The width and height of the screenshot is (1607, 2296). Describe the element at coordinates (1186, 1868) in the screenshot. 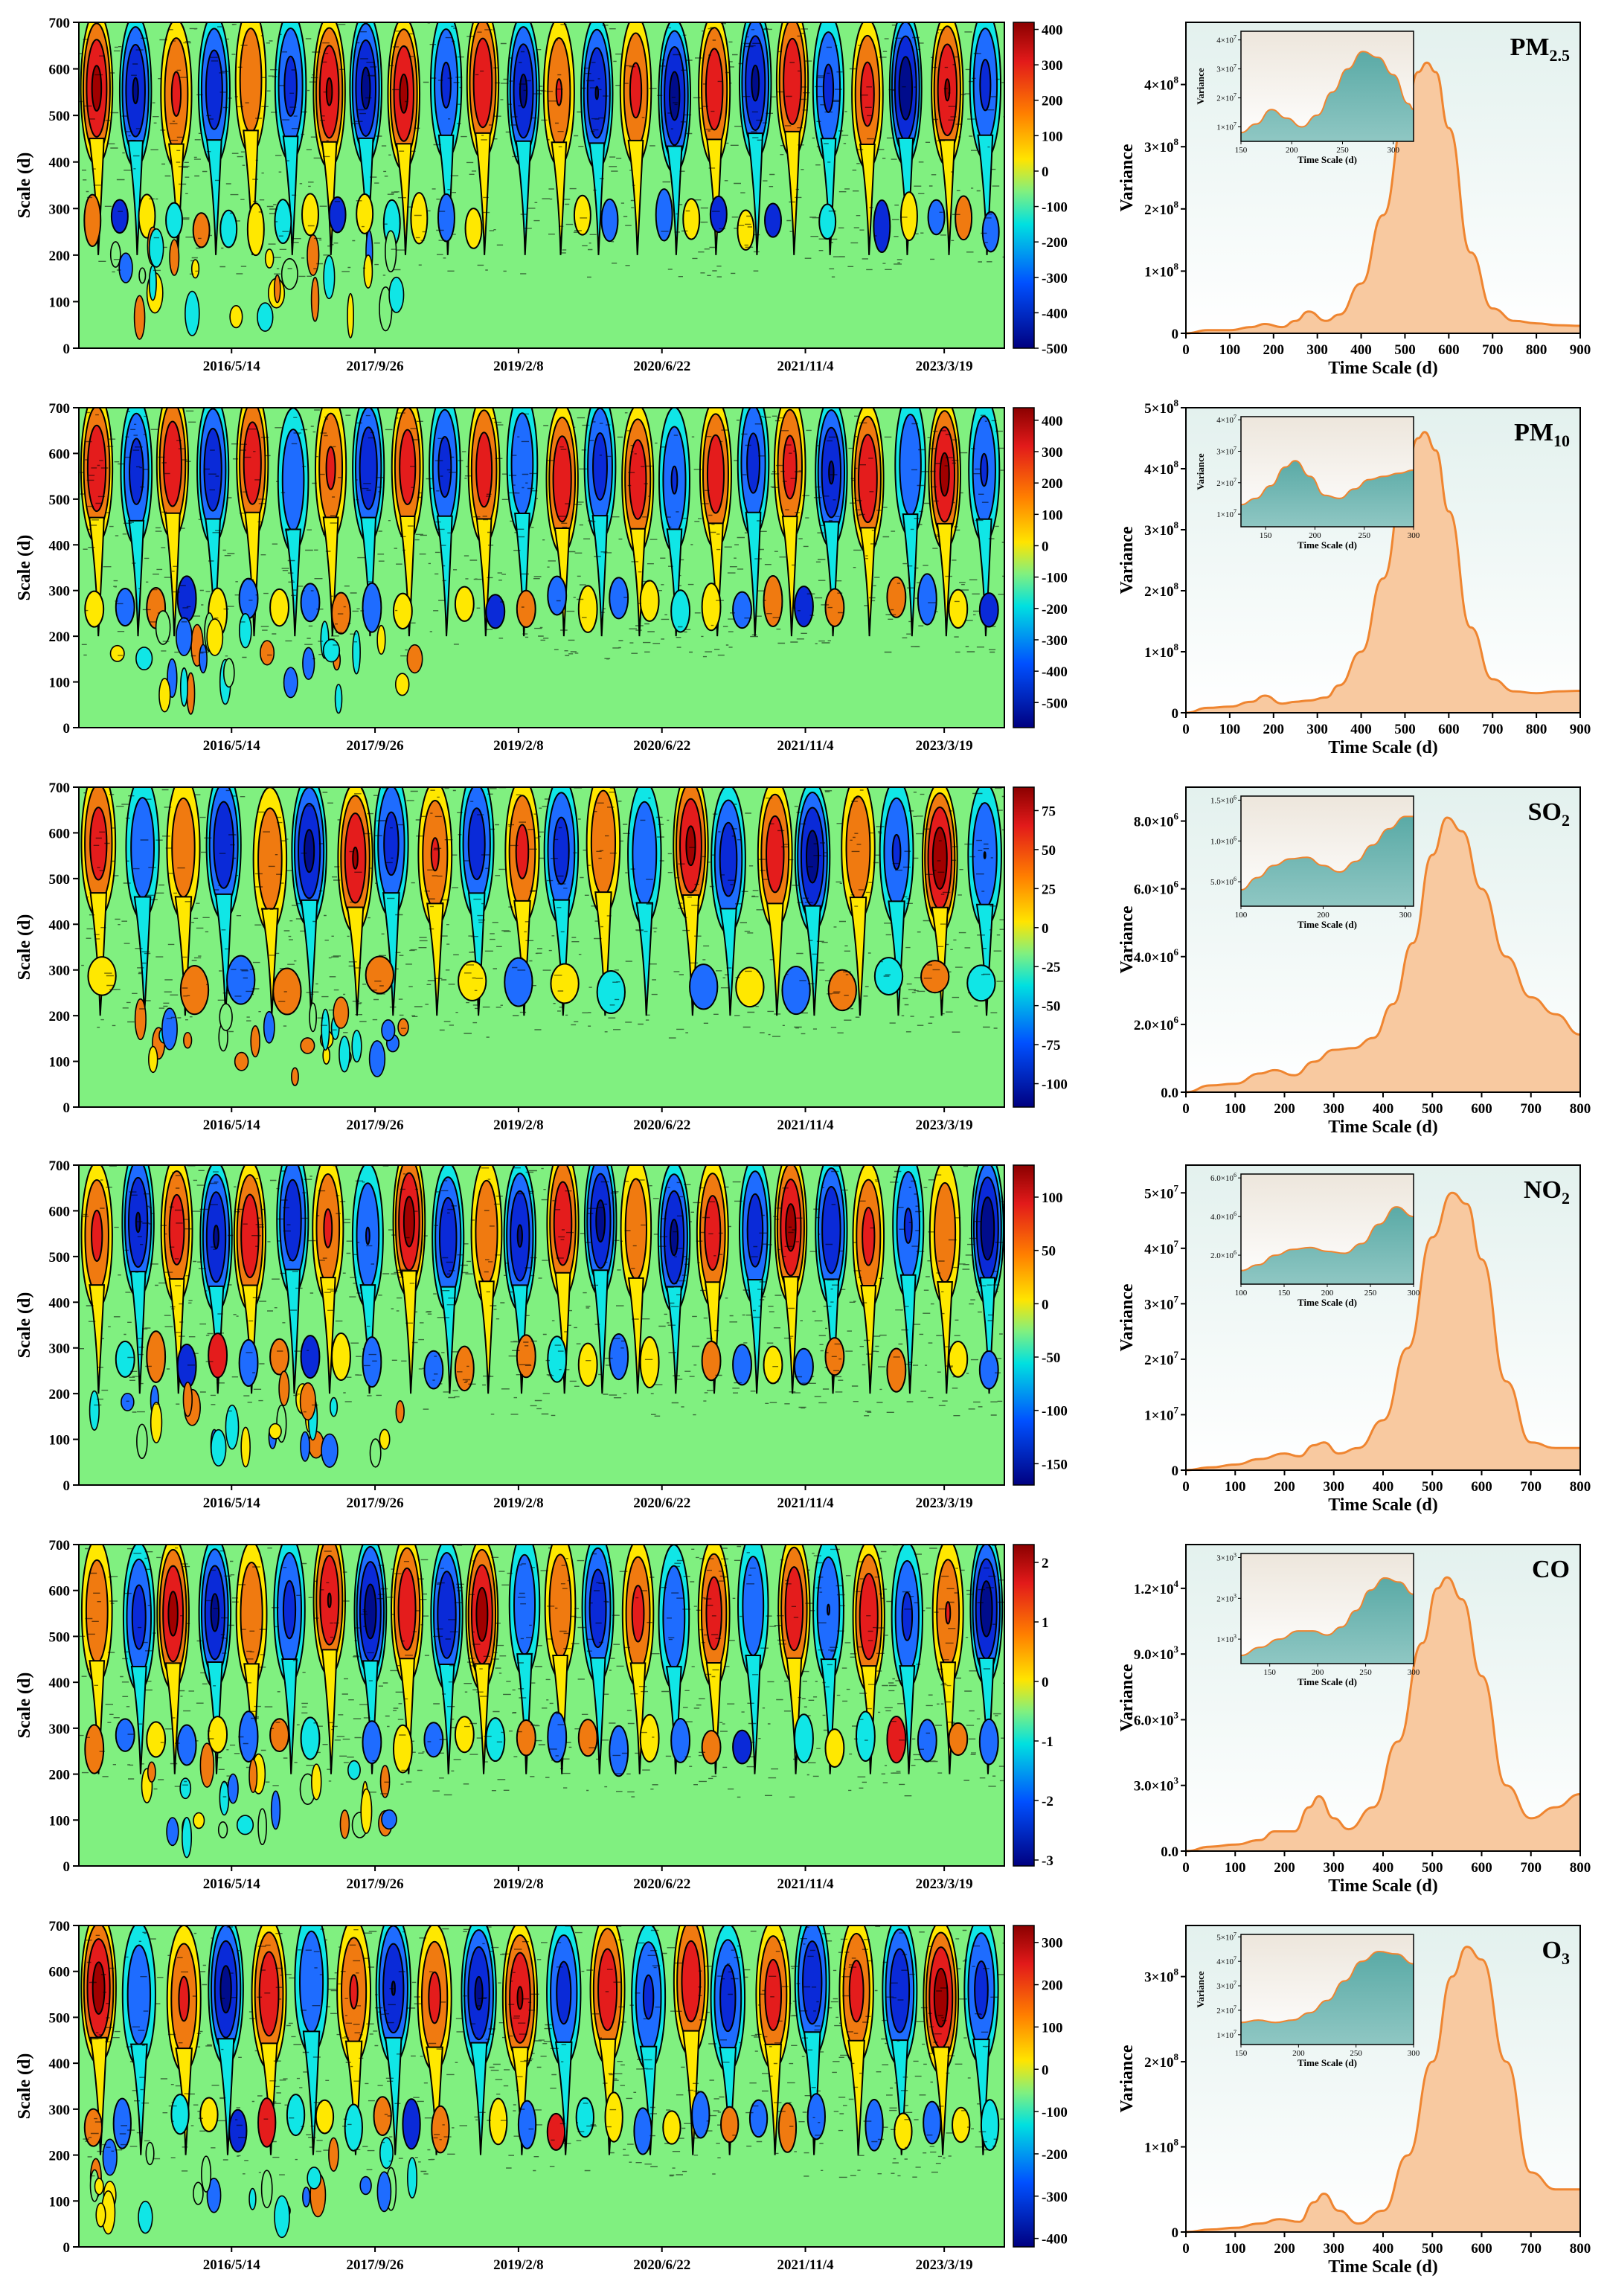

I see `x-tick-label: 0` at that location.